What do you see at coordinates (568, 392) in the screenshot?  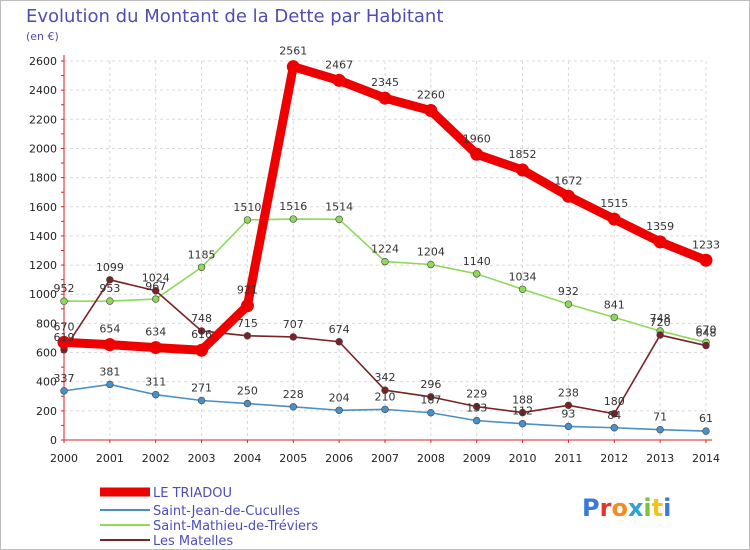 I see `data-label: 238` at bounding box center [568, 392].